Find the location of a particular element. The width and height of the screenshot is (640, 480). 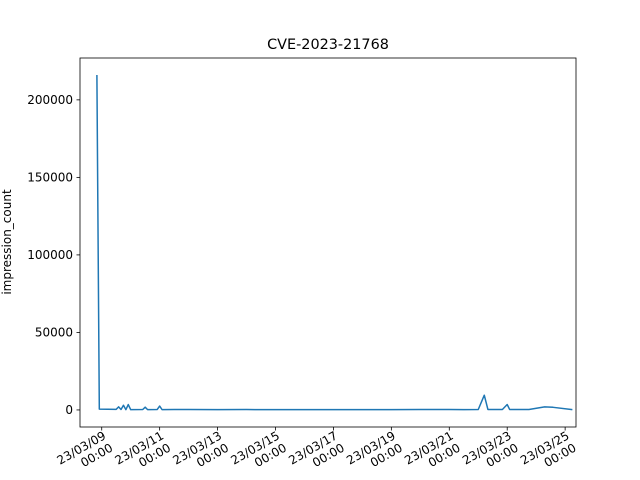

x-tick-label: 23/03/1500:00 is located at coordinates (258, 453).